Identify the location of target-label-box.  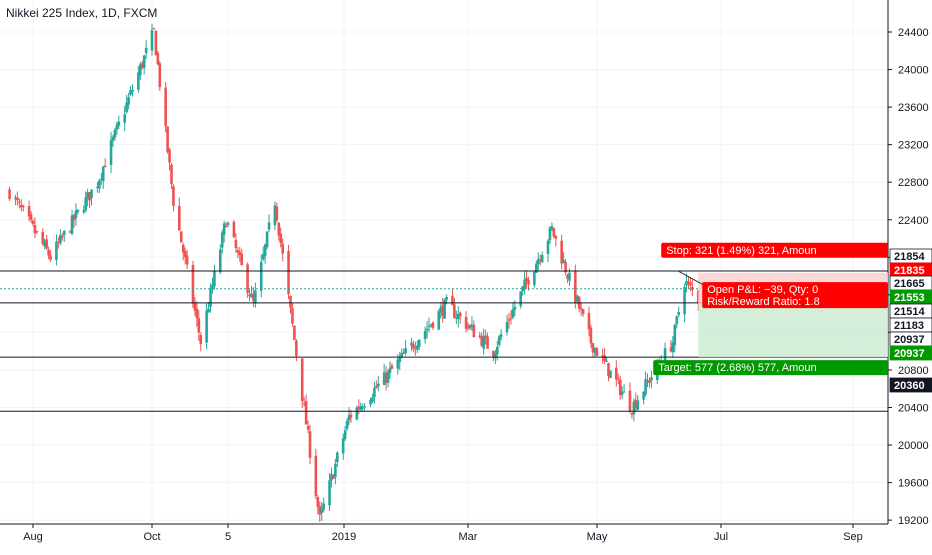
(770, 368).